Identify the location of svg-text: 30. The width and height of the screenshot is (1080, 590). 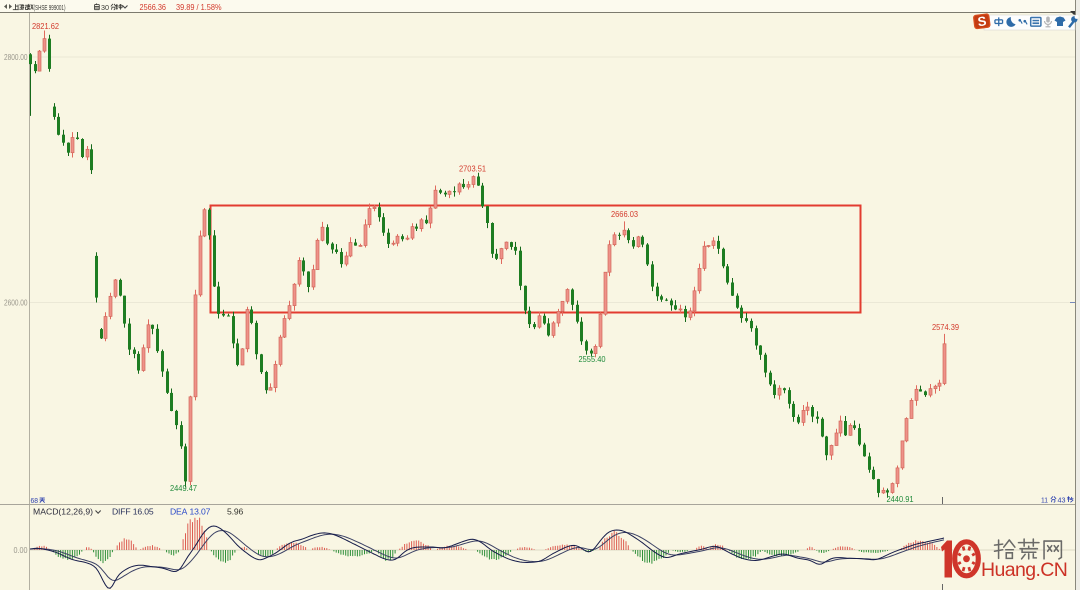
(105, 7).